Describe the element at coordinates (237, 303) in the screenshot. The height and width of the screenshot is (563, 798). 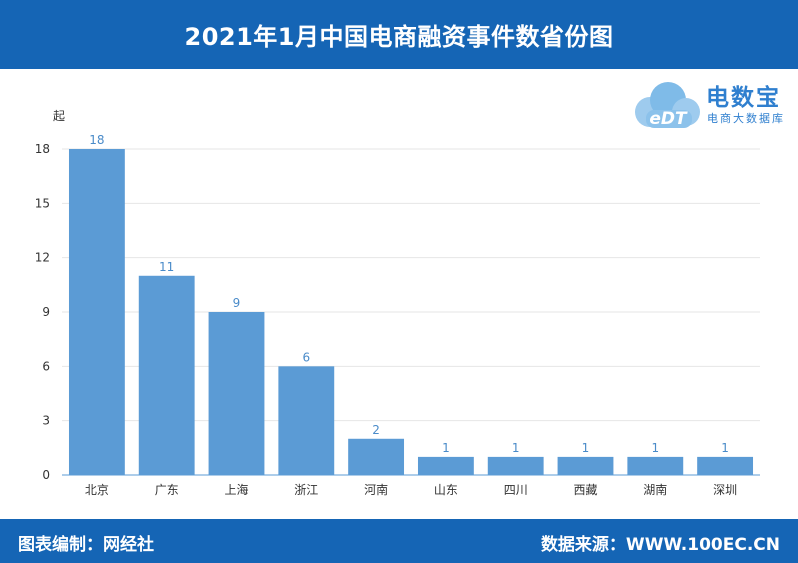
I see `data-label: 9` at that location.